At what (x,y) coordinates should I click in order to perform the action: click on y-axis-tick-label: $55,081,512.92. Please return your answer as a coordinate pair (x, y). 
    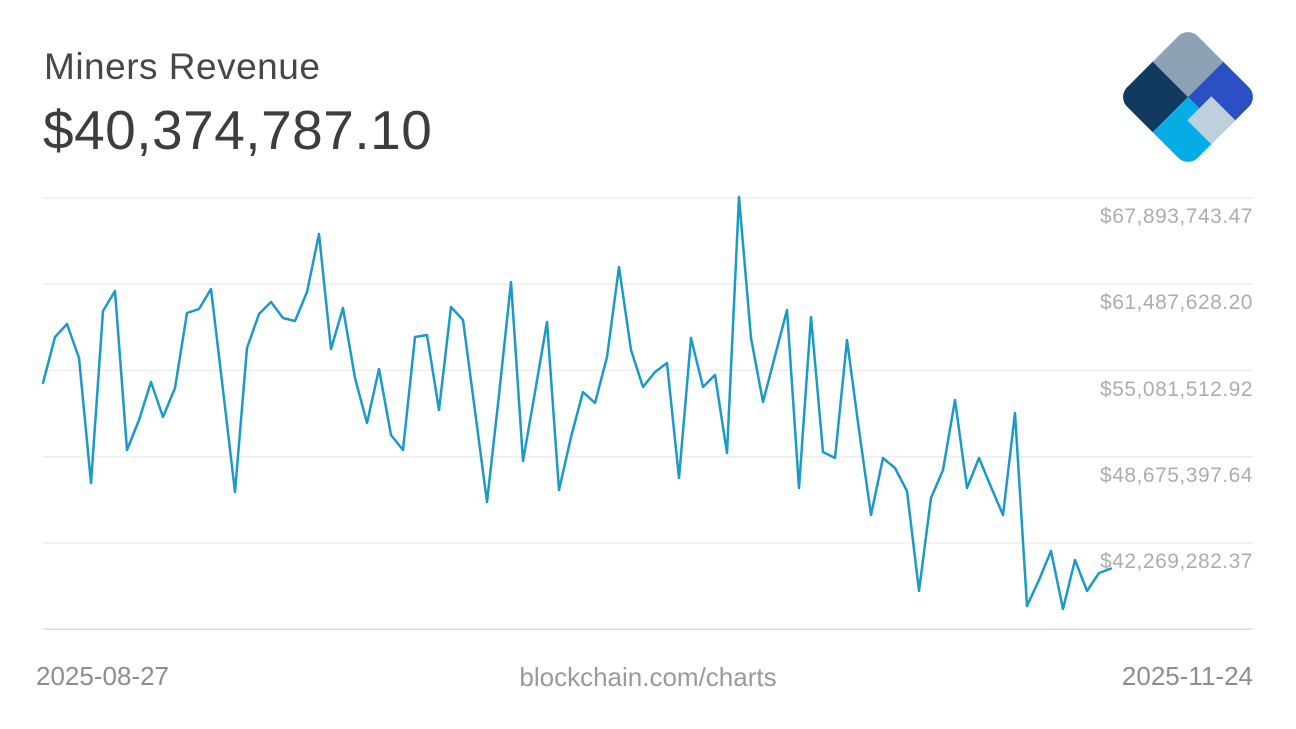
    Looking at the image, I should click on (1176, 389).